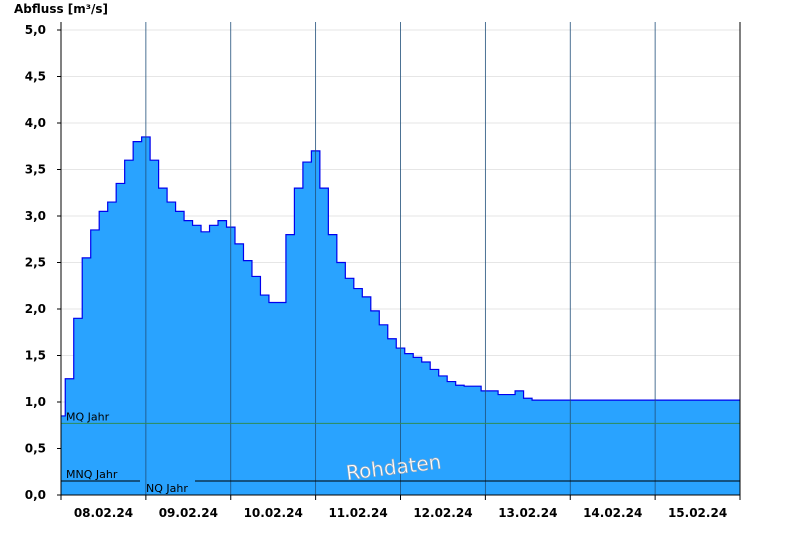 This screenshot has height=550, width=800. Describe the element at coordinates (35, 216) in the screenshot. I see `y-tick-label: 3,0` at that location.